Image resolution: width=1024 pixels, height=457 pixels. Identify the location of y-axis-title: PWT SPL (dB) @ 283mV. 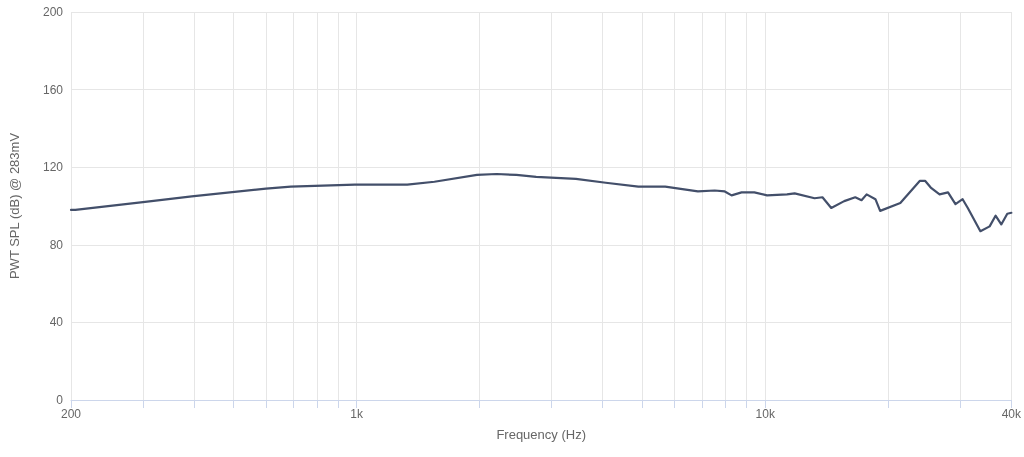
(14, 206).